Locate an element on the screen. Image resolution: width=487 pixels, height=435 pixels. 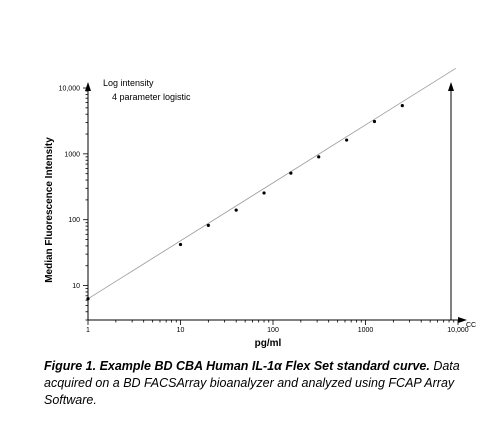
y-tick-label: 100 is located at coordinates (74, 220).